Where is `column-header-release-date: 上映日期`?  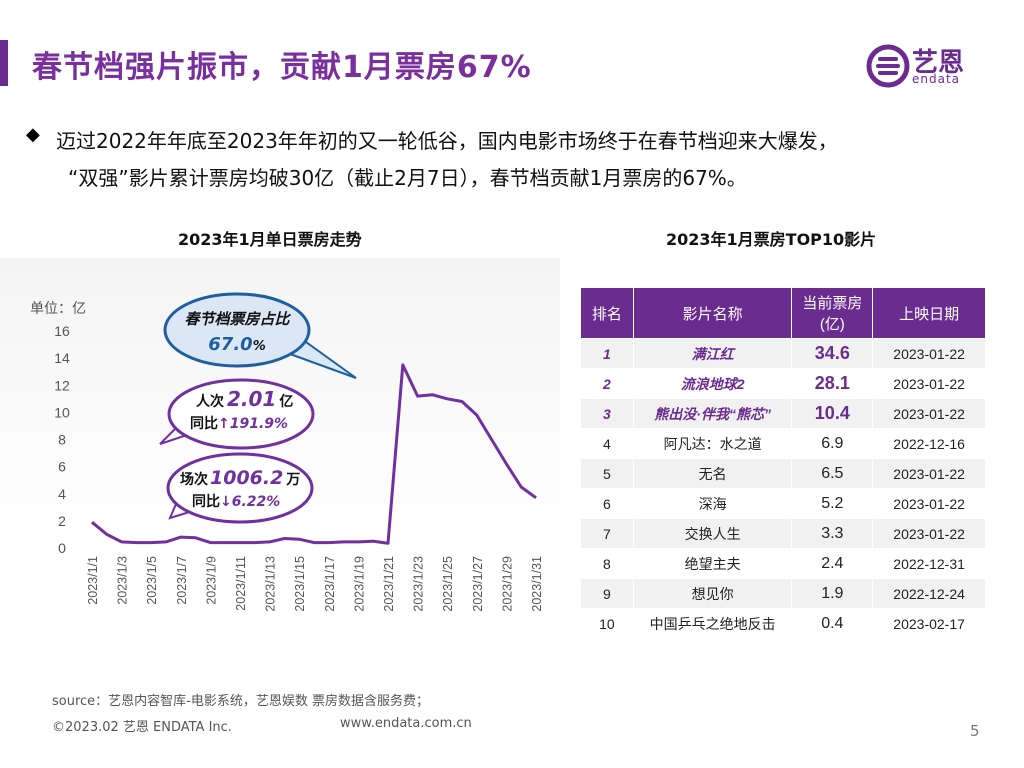 column-header-release-date: 上映日期 is located at coordinates (929, 313).